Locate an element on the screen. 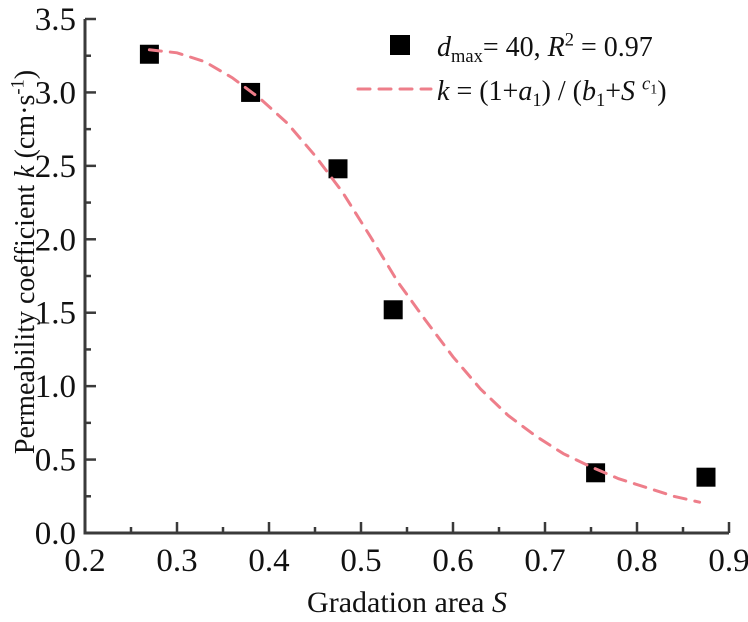  text-fragment: ) / ( is located at coordinates (562, 91).